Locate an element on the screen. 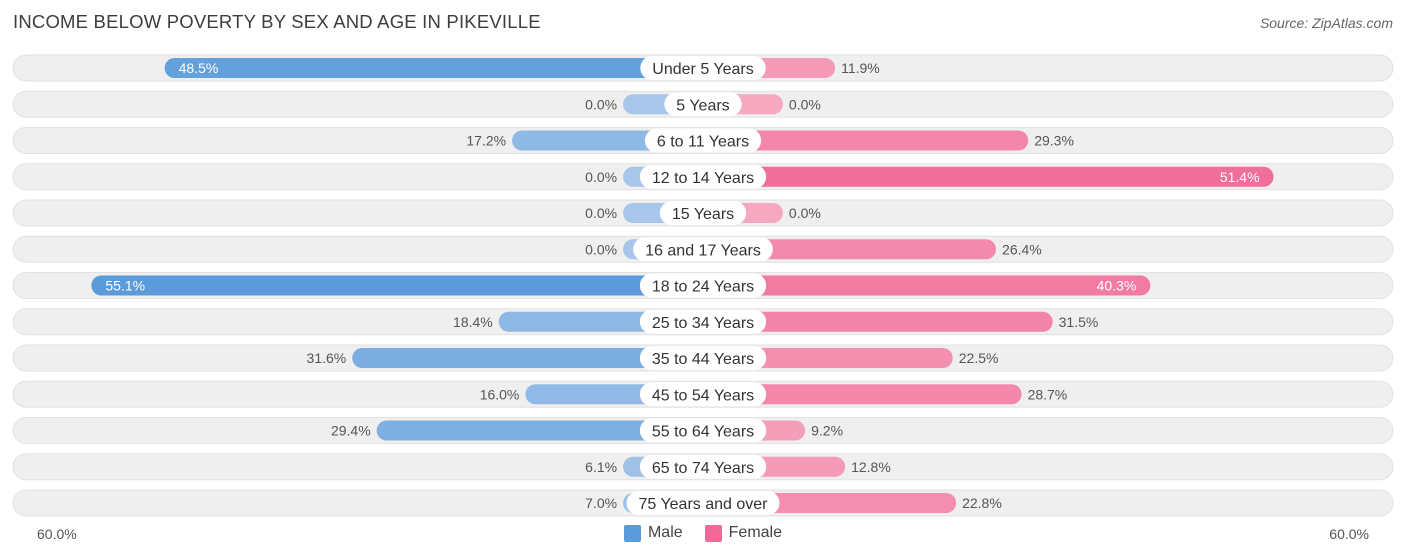 The height and width of the screenshot is (559, 1406). chart-row: 31.6% 22.5% 35 to 44 Years is located at coordinates (703, 358).